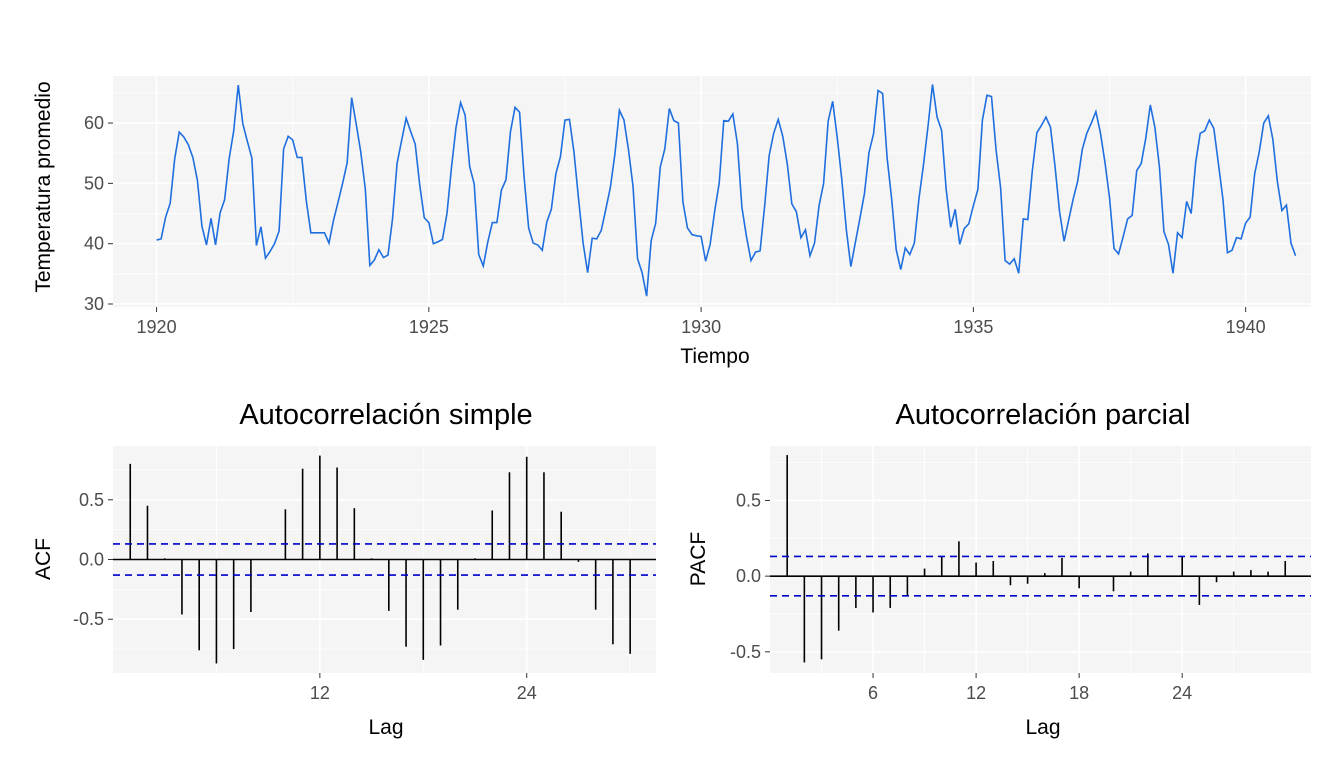 The width and height of the screenshot is (1344, 773). What do you see at coordinates (873, 693) in the screenshot?
I see `x-tick-label: 6` at bounding box center [873, 693].